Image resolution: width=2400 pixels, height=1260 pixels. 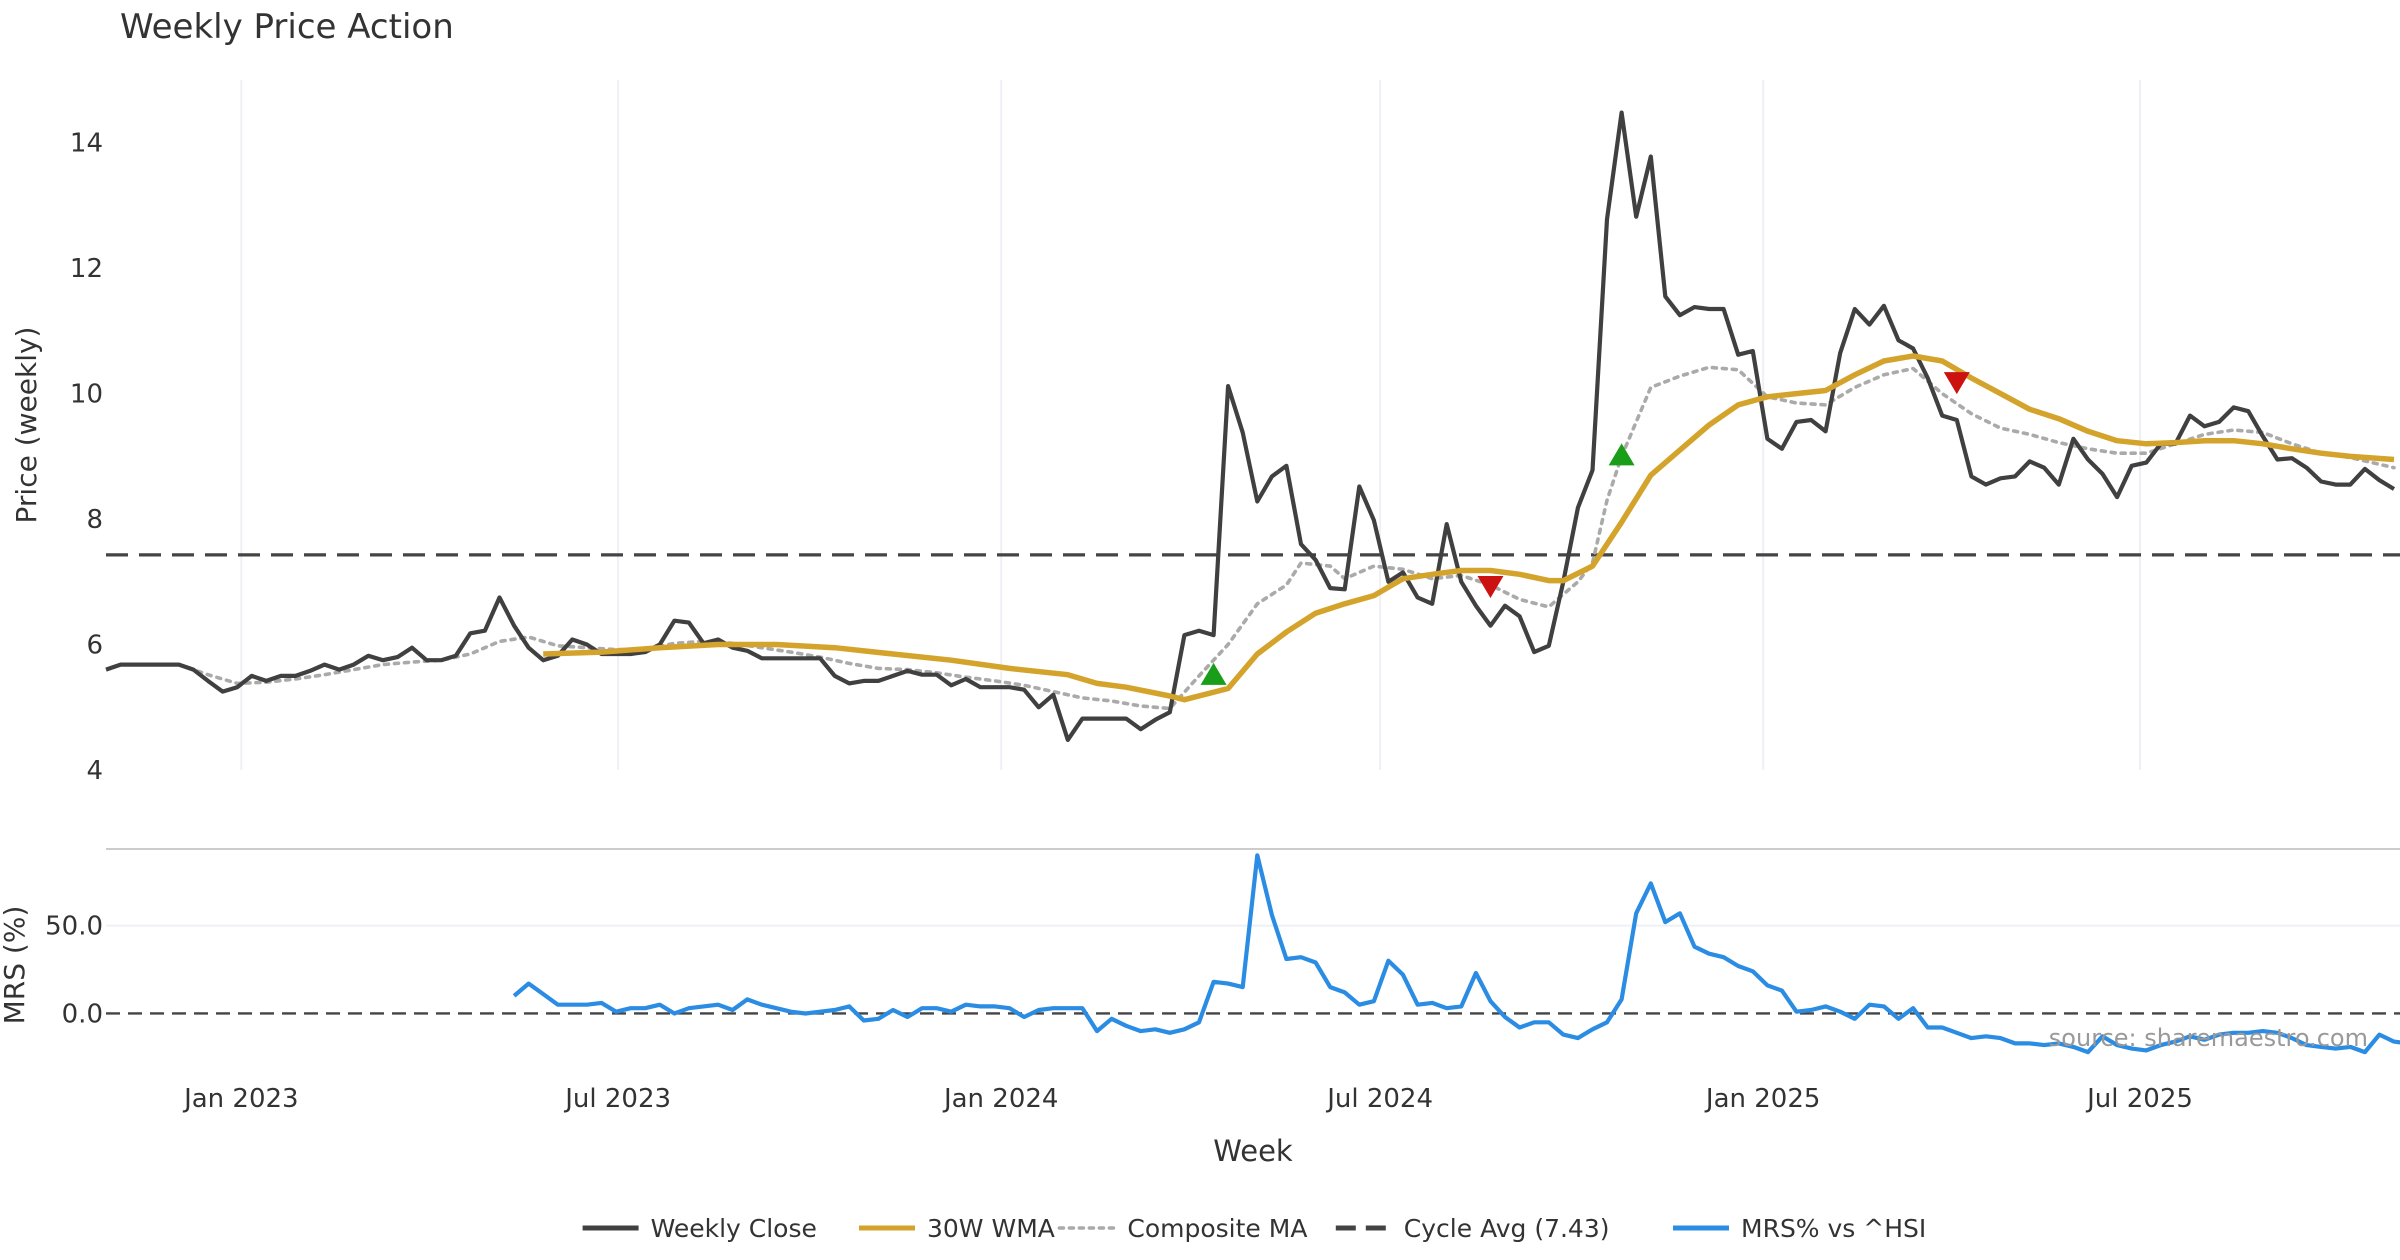 I want to click on mrs-series-lines, so click(x=1456, y=954).